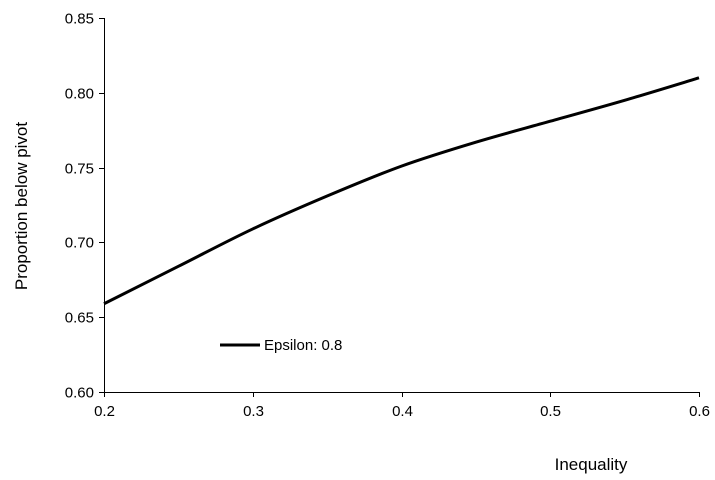  I want to click on x-tick-label: 0.3, so click(253, 411).